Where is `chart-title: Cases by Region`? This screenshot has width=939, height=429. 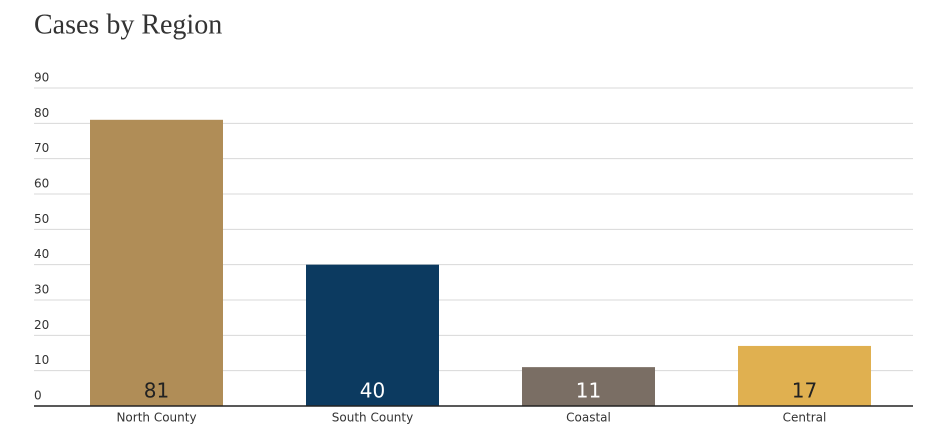 chart-title: Cases by Region is located at coordinates (128, 24).